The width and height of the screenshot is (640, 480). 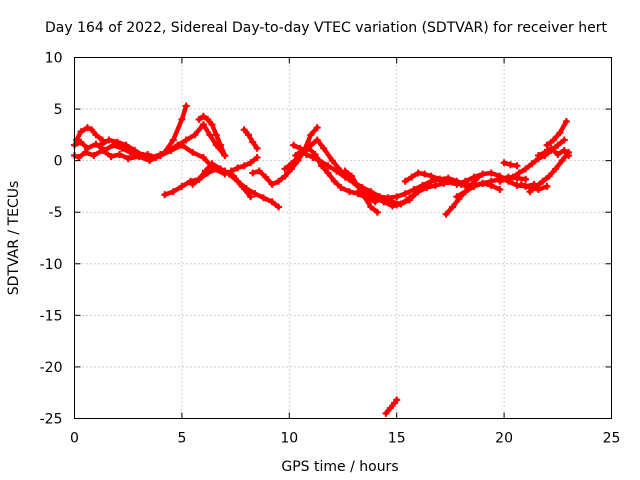 What do you see at coordinates (14, 238) in the screenshot?
I see `y-axis-label: SDTVAR / TECUs` at bounding box center [14, 238].